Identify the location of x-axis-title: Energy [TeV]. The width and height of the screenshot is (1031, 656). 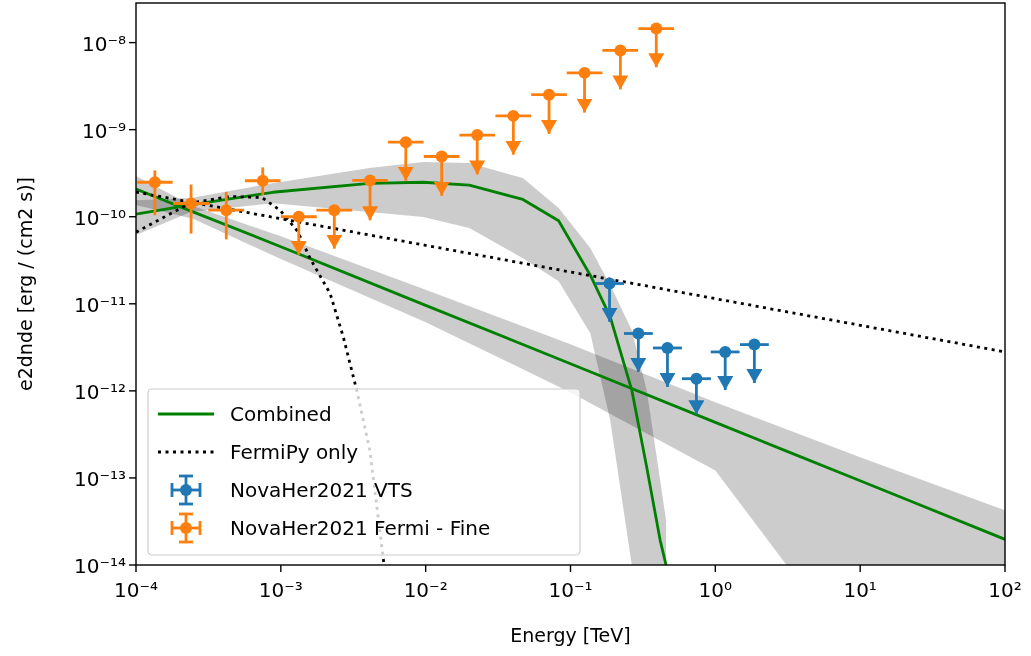
(570, 635).